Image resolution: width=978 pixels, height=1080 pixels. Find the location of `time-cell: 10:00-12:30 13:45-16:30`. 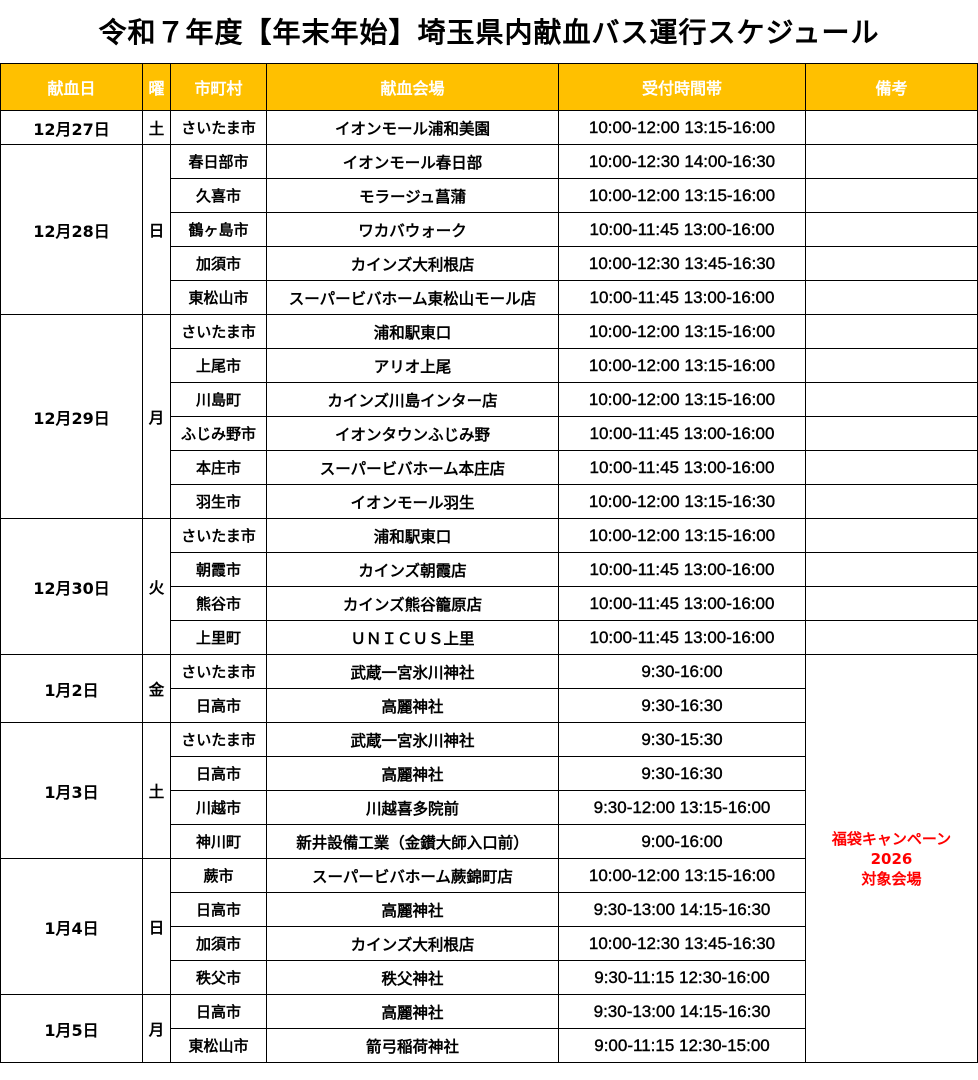

time-cell: 10:00-12:30 13:45-16:30 is located at coordinates (682, 943).